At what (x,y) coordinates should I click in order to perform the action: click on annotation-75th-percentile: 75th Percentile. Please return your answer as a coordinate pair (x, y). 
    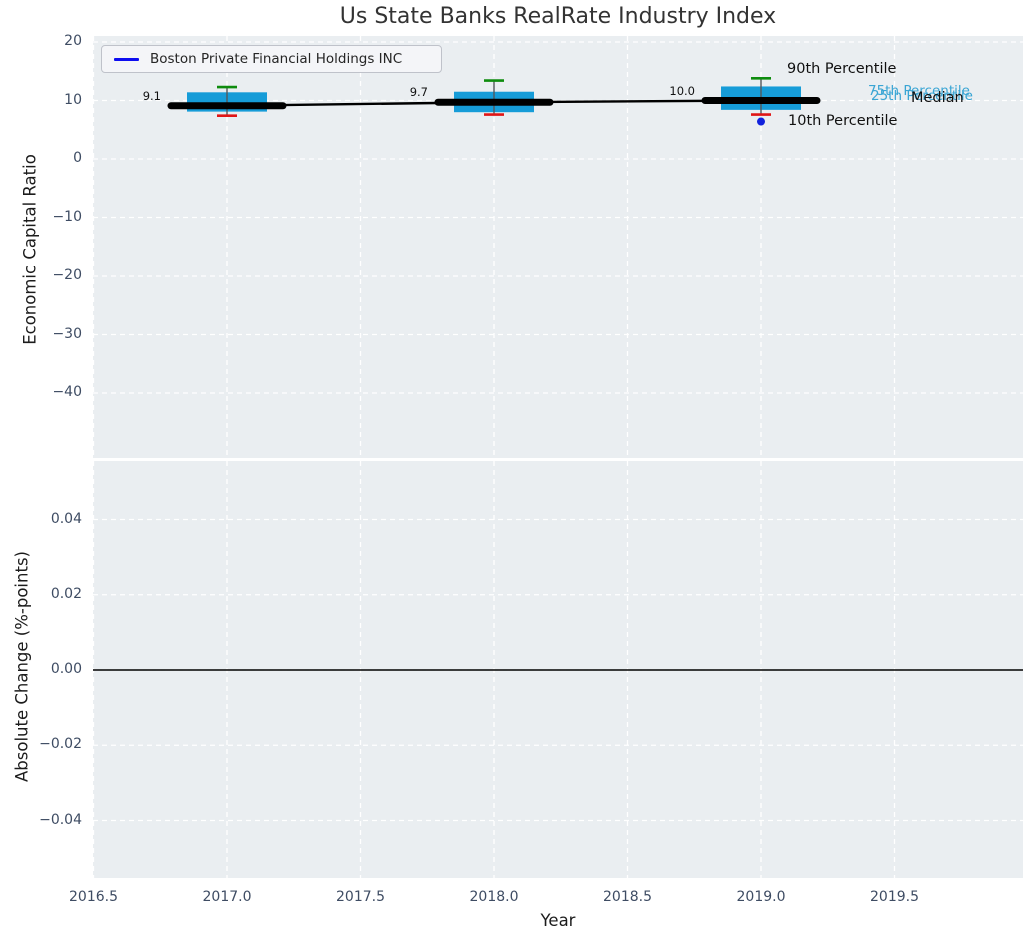
    Looking at the image, I should click on (919, 91).